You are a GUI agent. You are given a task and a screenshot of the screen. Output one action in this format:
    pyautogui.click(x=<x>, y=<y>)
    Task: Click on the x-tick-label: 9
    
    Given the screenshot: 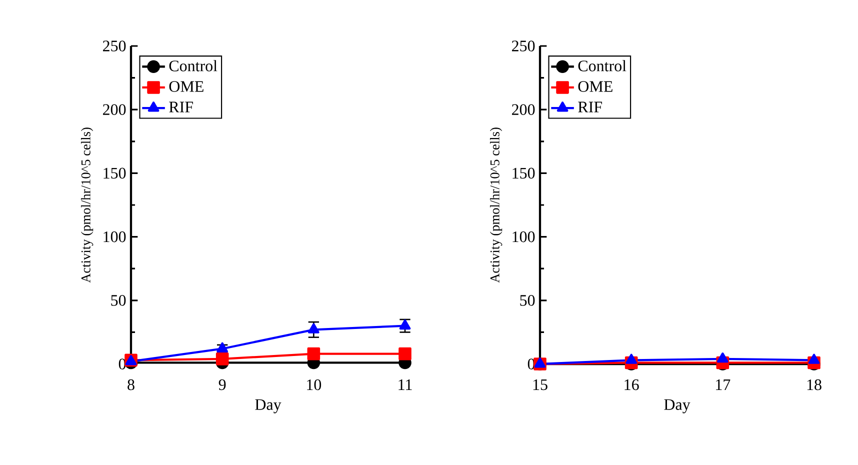 What is the action you would take?
    pyautogui.click(x=222, y=384)
    